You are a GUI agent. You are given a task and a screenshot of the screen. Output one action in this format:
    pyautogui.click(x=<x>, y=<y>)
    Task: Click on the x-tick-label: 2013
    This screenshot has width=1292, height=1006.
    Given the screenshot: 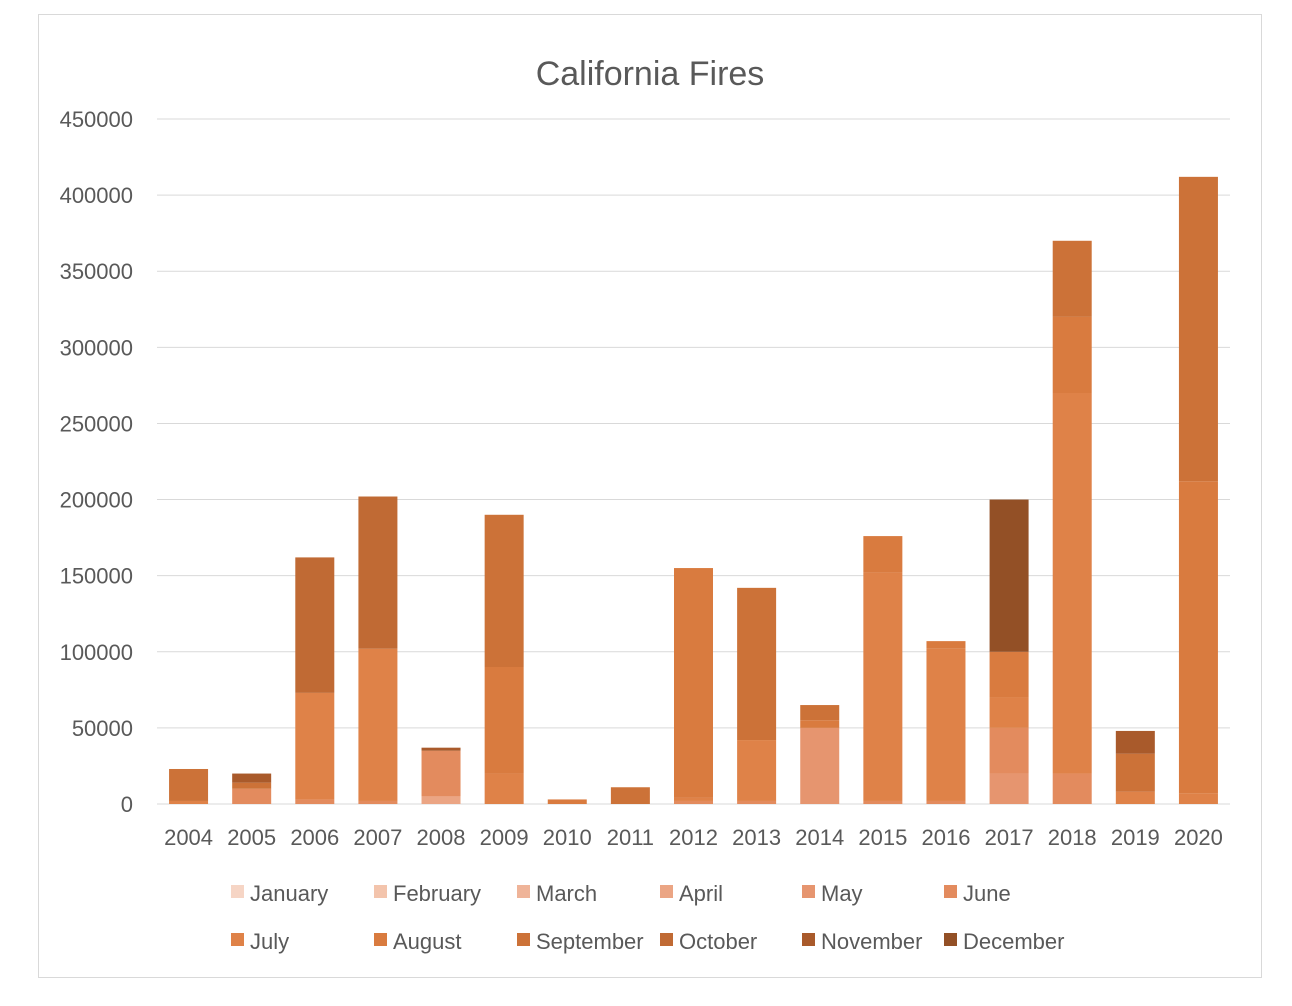 What is the action you would take?
    pyautogui.click(x=756, y=837)
    